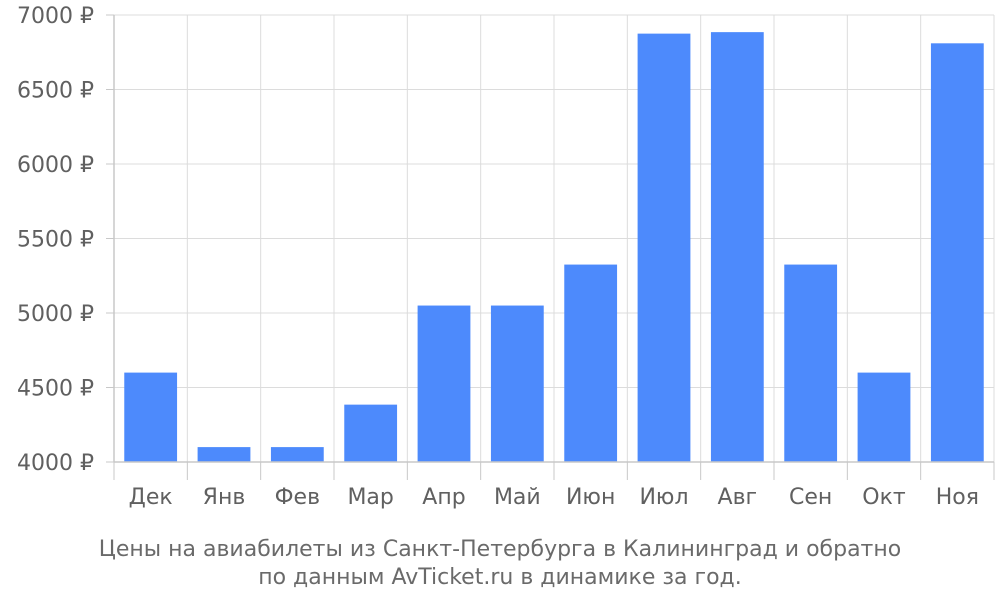  Describe the element at coordinates (884, 497) in the screenshot. I see `x-tick-label: Окт` at that location.